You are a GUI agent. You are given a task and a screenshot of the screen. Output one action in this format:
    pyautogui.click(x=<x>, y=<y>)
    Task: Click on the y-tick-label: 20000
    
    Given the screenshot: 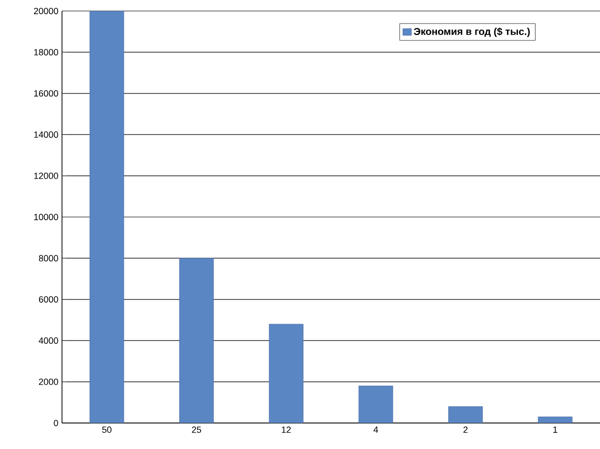 What is the action you would take?
    pyautogui.click(x=46, y=11)
    